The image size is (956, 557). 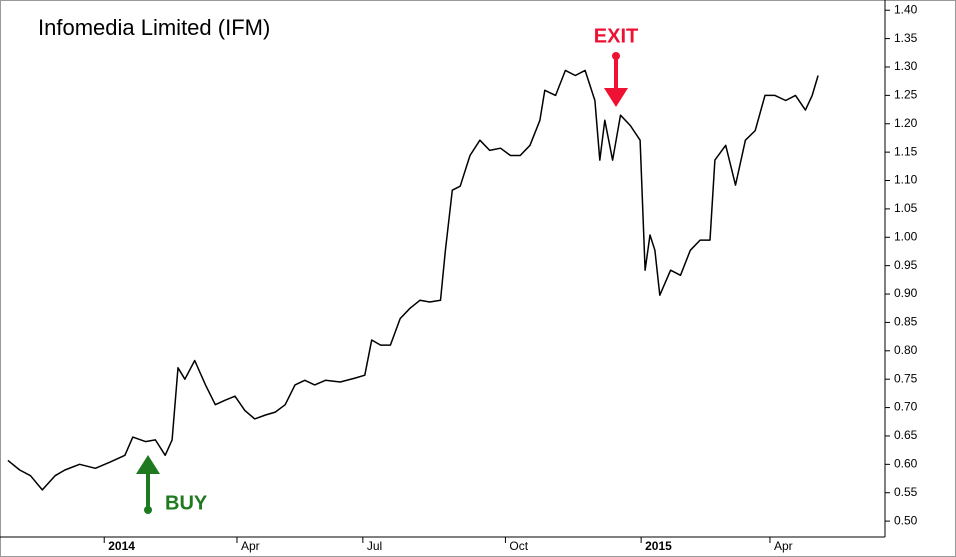 What do you see at coordinates (906, 464) in the screenshot?
I see `y-tick-label: 0.60` at bounding box center [906, 464].